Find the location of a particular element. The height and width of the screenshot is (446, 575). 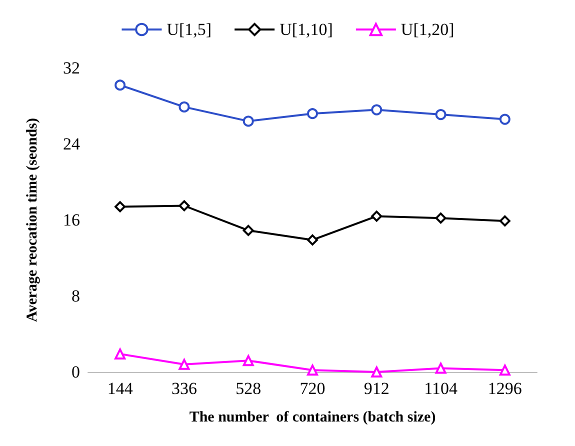

legend-label: U[1,20] is located at coordinates (427, 29).